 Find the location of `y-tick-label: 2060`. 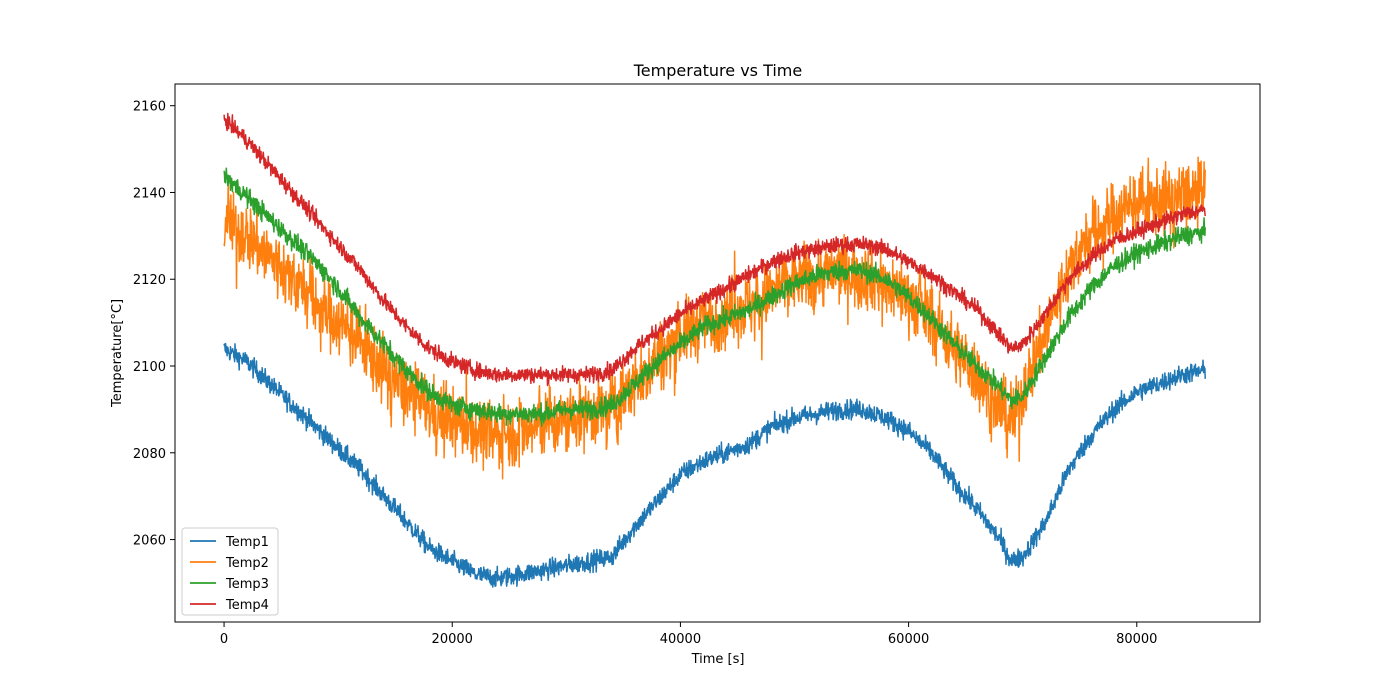

y-tick-label: 2060 is located at coordinates (149, 541).